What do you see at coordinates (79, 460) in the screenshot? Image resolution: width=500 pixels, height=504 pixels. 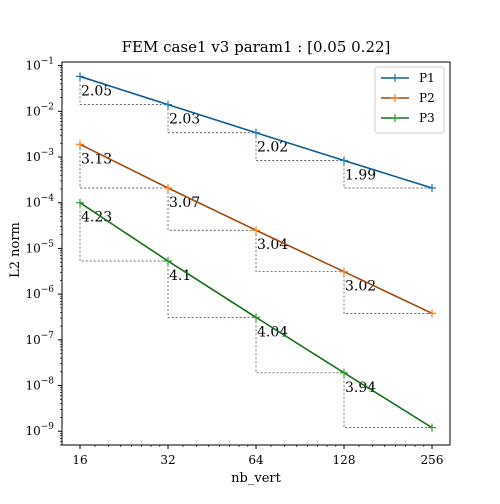 I see `x-tick-label: 16` at bounding box center [79, 460].